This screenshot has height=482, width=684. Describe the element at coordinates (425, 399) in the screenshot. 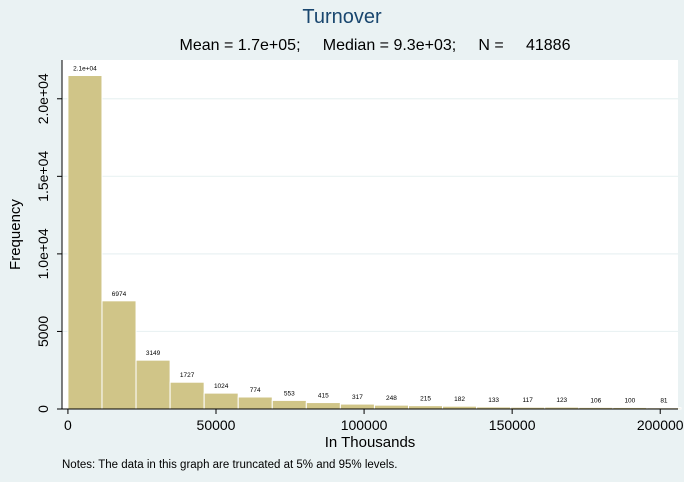

I see `bar-value-label: 215` at that location.